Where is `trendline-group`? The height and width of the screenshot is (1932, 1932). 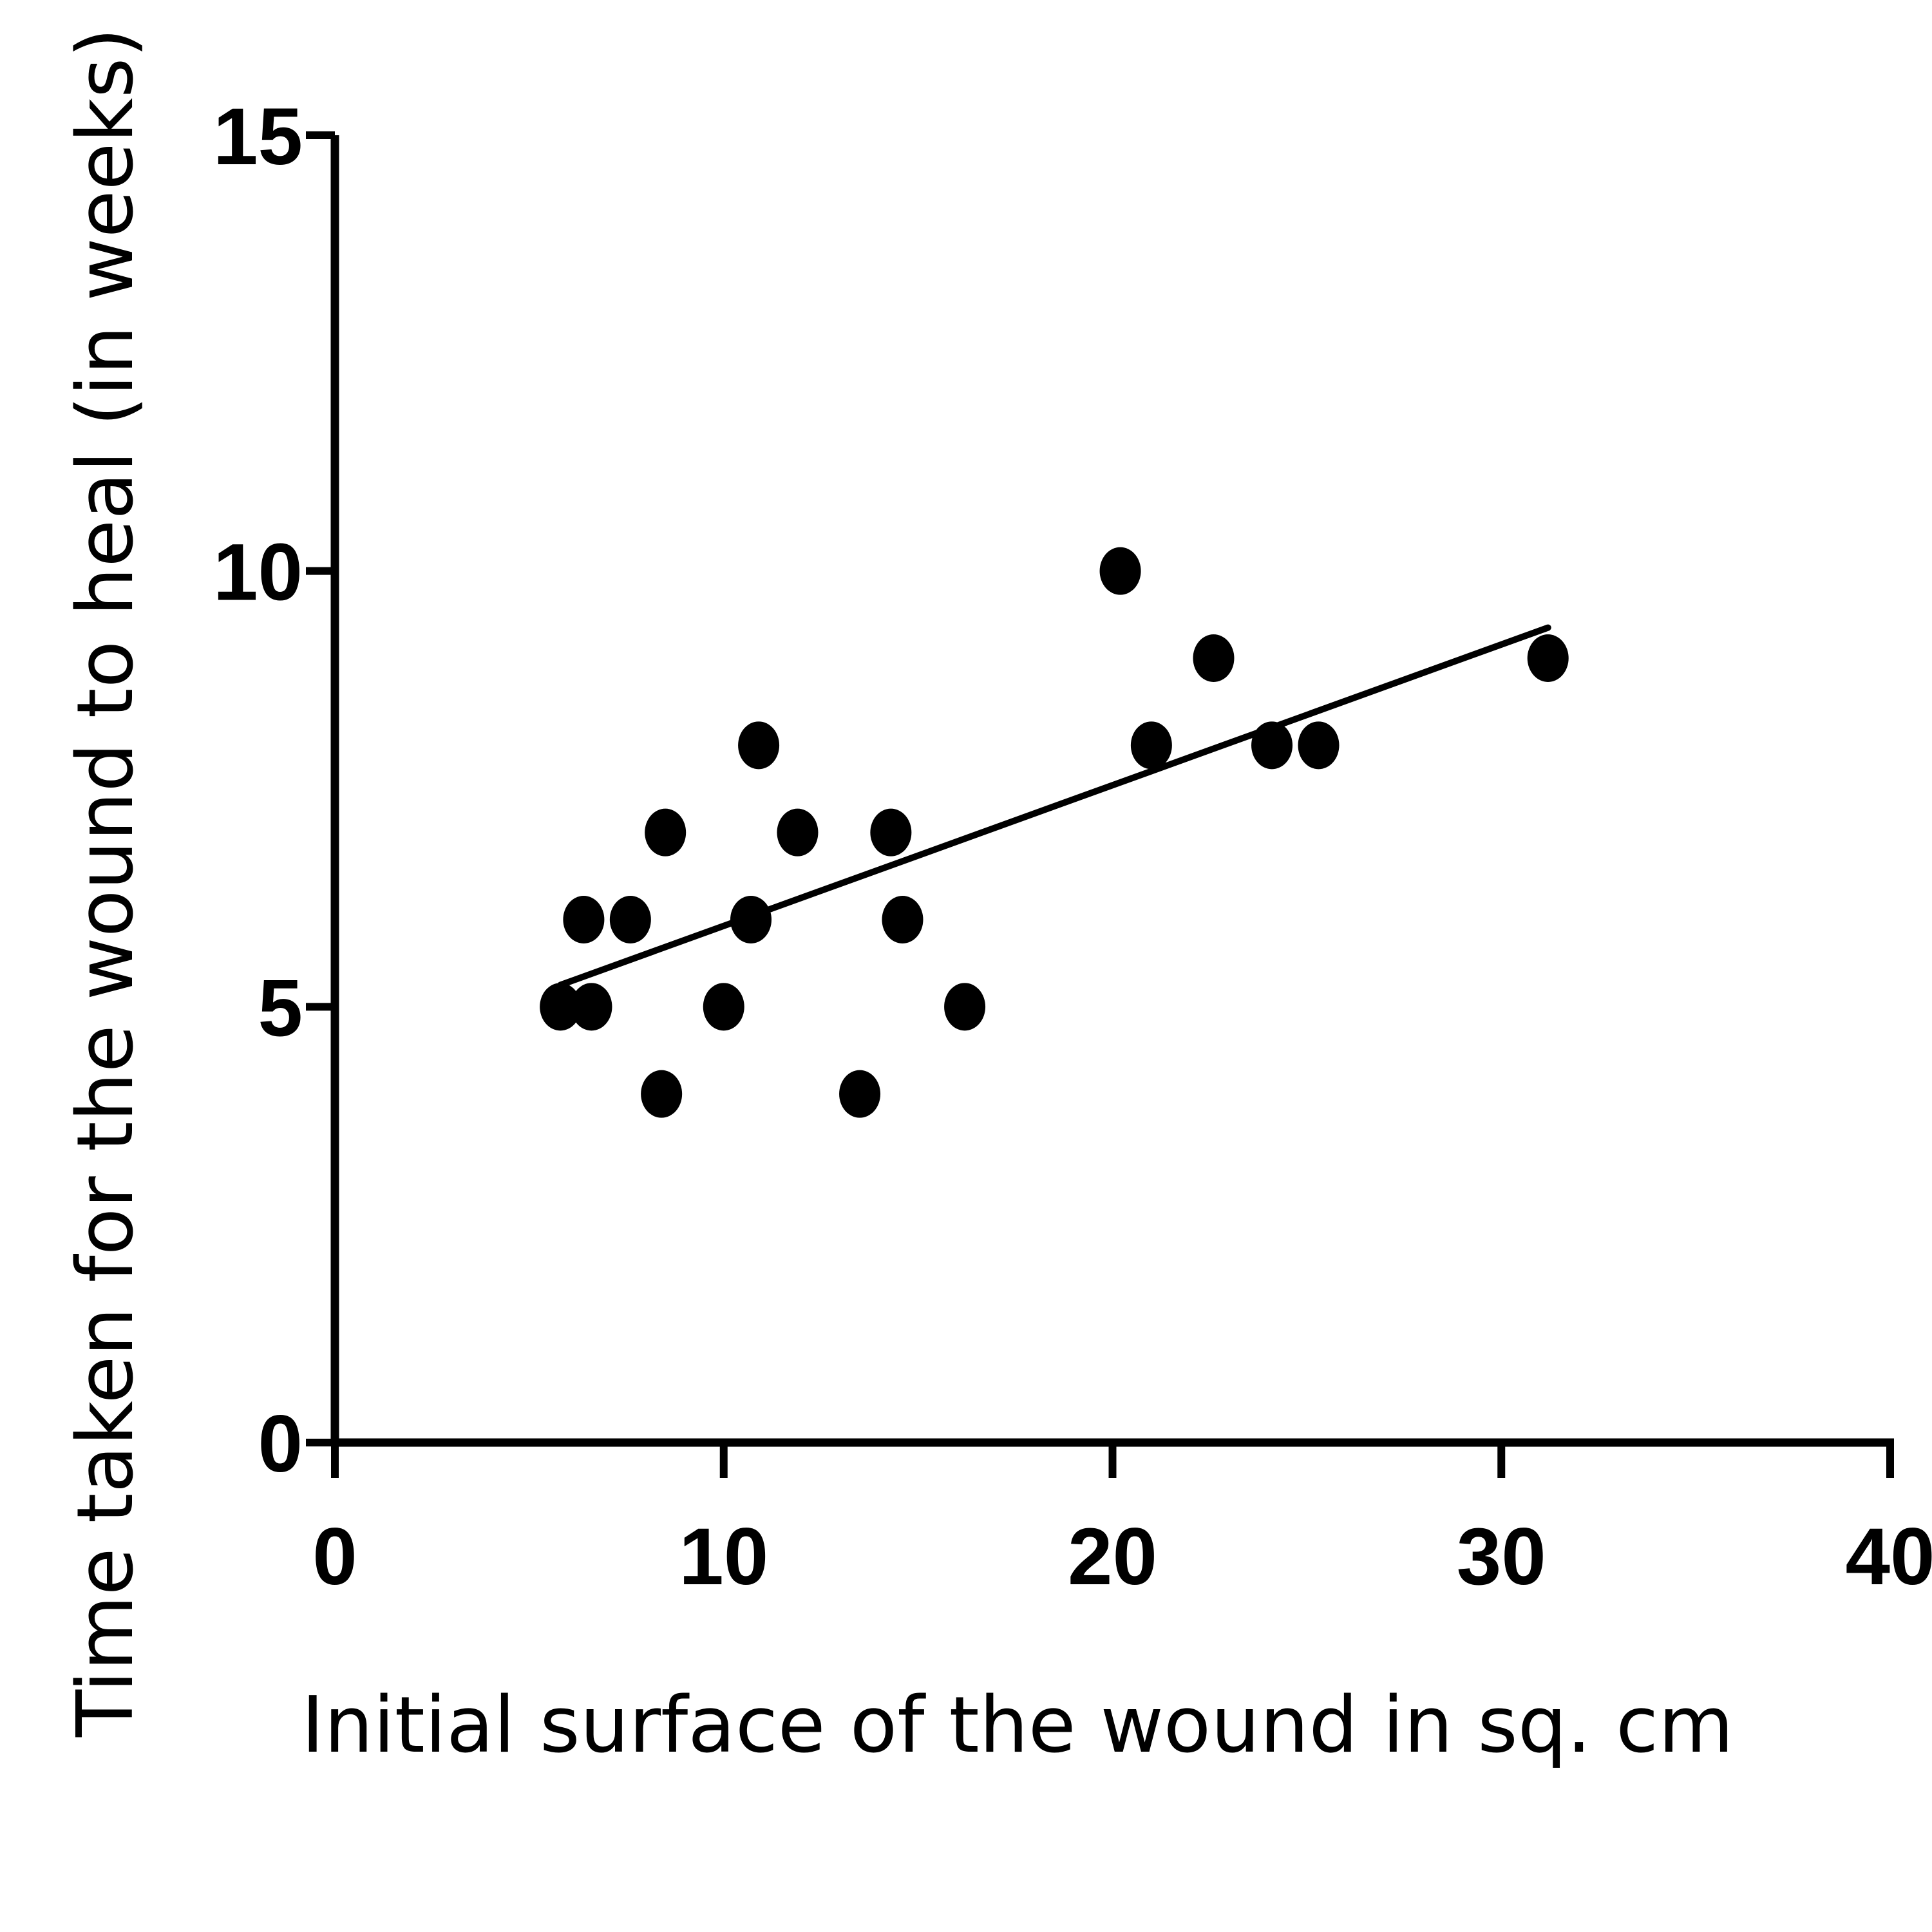 trendline-group is located at coordinates (1054, 807).